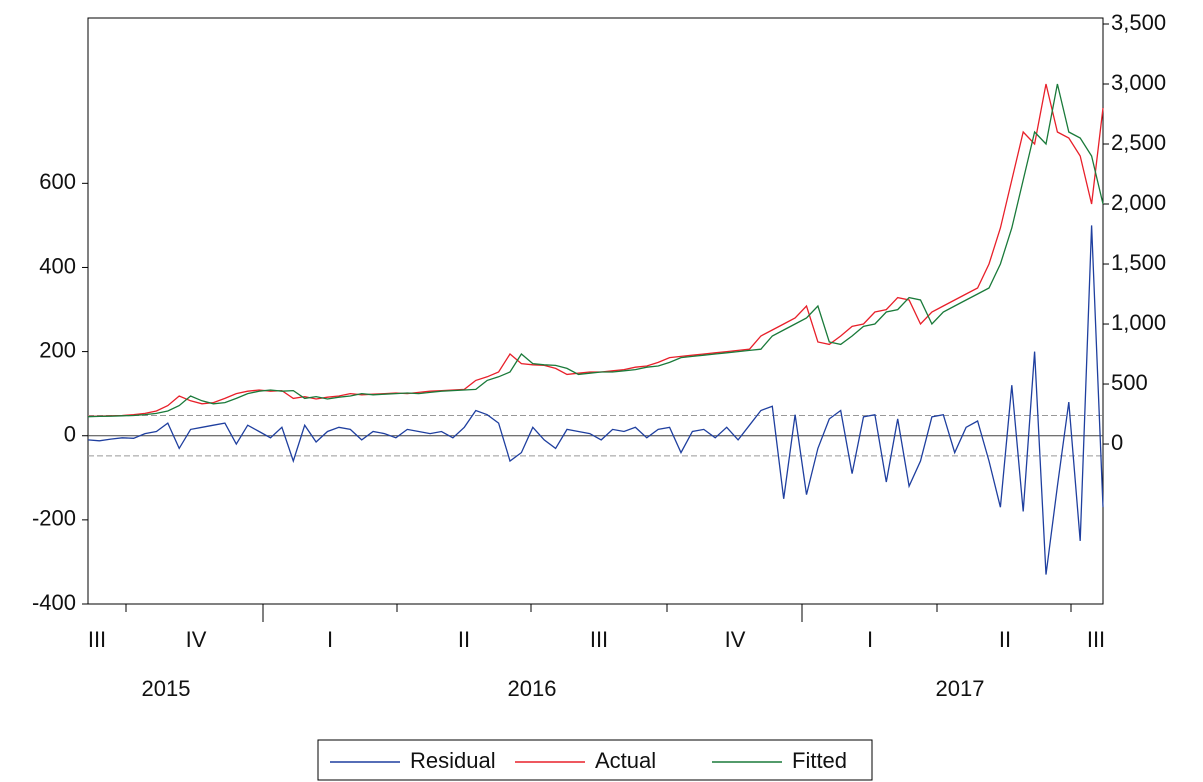  What do you see at coordinates (70, 434) in the screenshot?
I see `y-tick-label: 0` at bounding box center [70, 434].